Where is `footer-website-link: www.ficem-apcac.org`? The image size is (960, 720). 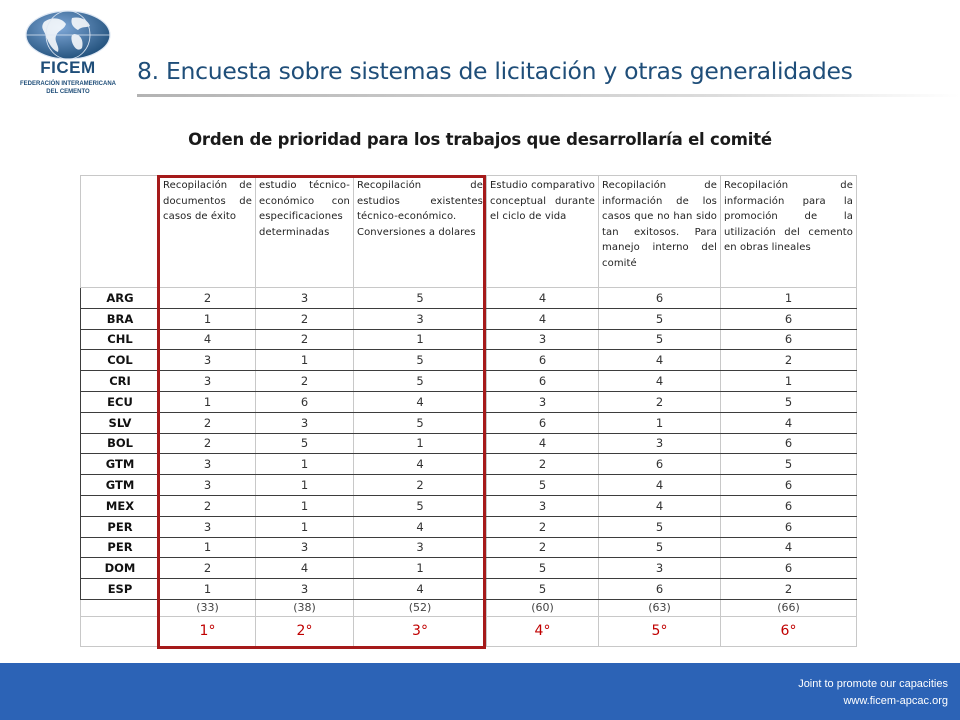
footer-website-link: www.ficem-apcac.org is located at coordinates (895, 701).